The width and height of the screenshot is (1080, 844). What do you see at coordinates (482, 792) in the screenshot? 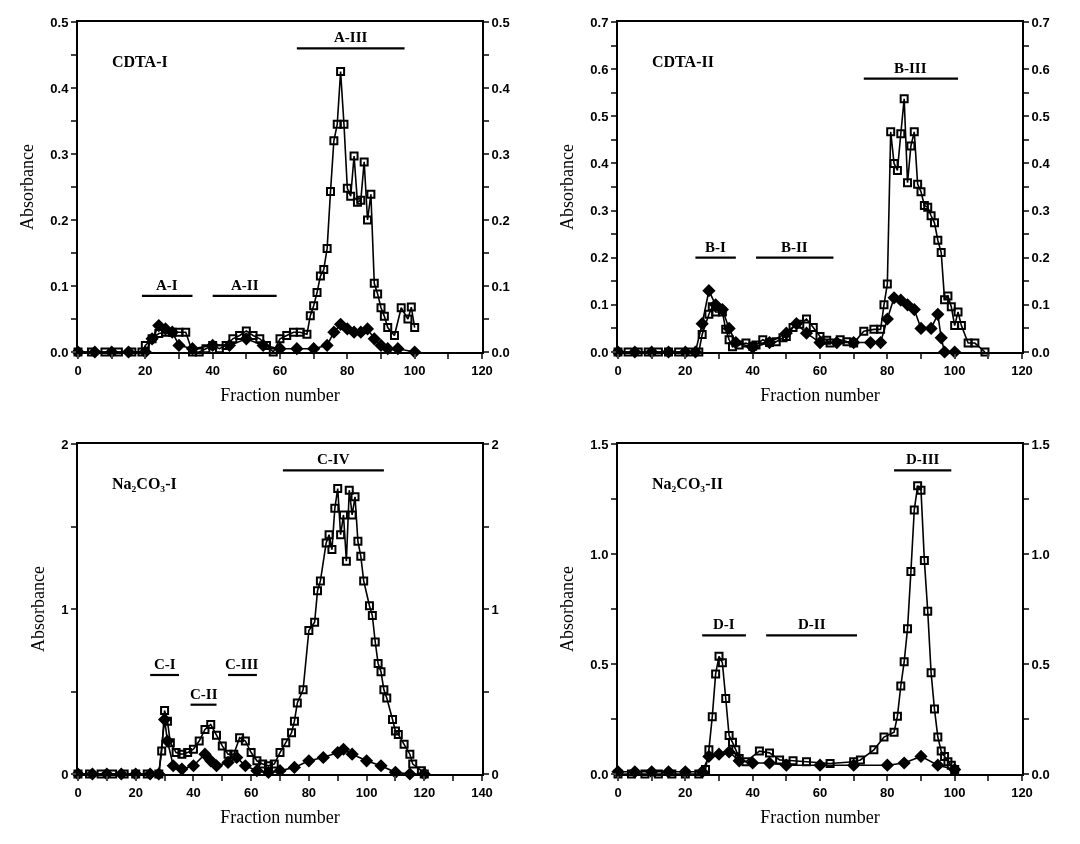
I see `x-tick-label: 140` at bounding box center [482, 792].